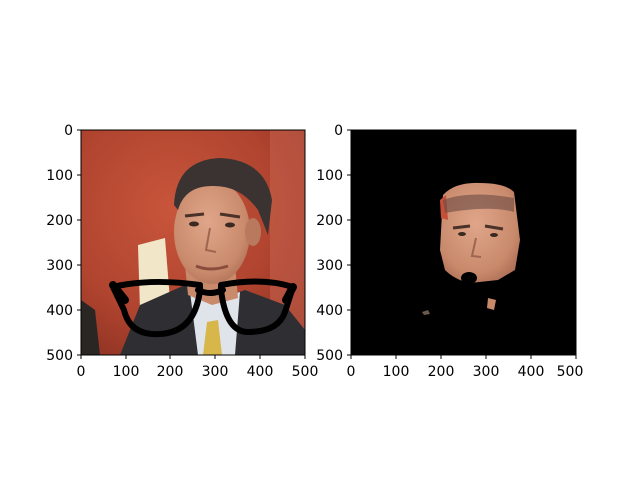  Describe the element at coordinates (223, 196) in the screenshot. I see `hair` at that location.